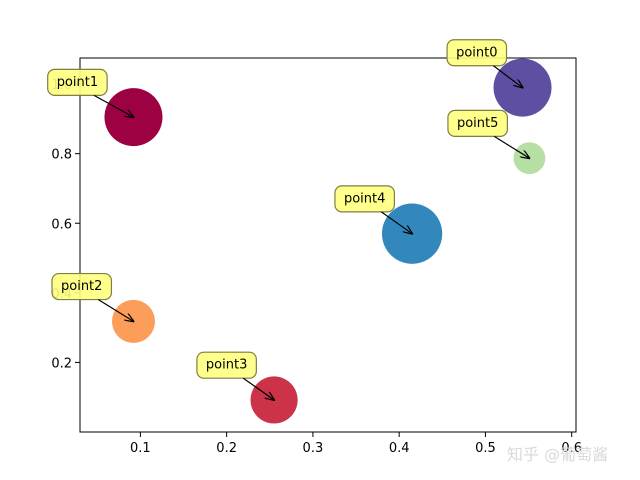 The width and height of the screenshot is (640, 480). What do you see at coordinates (226, 448) in the screenshot?
I see `x-tick-label-1: 0.2` at bounding box center [226, 448].